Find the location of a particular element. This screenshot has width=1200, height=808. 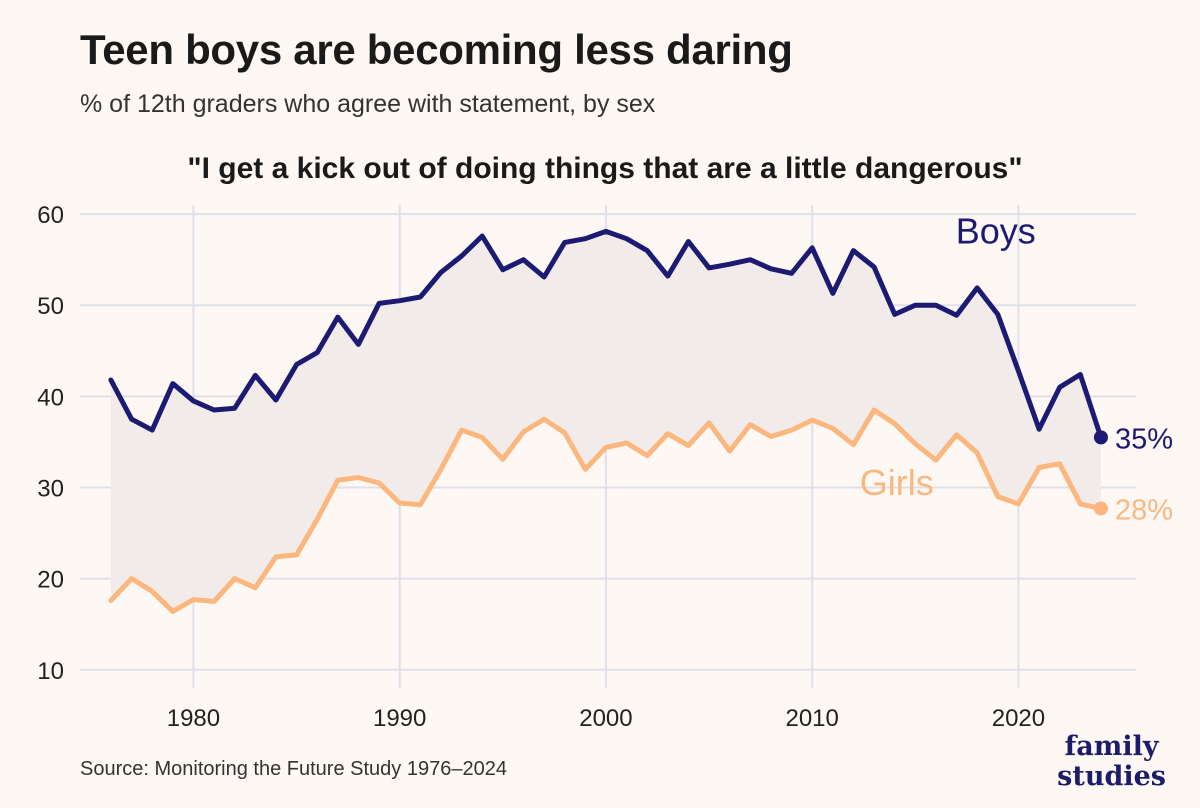

x-tick-label: 2020 is located at coordinates (1018, 718).